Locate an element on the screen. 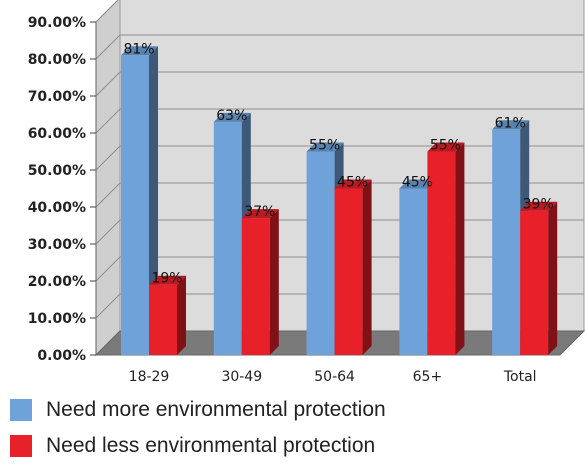 The image size is (585, 468). legend-item-less: Need less environmental protection is located at coordinates (198, 446).